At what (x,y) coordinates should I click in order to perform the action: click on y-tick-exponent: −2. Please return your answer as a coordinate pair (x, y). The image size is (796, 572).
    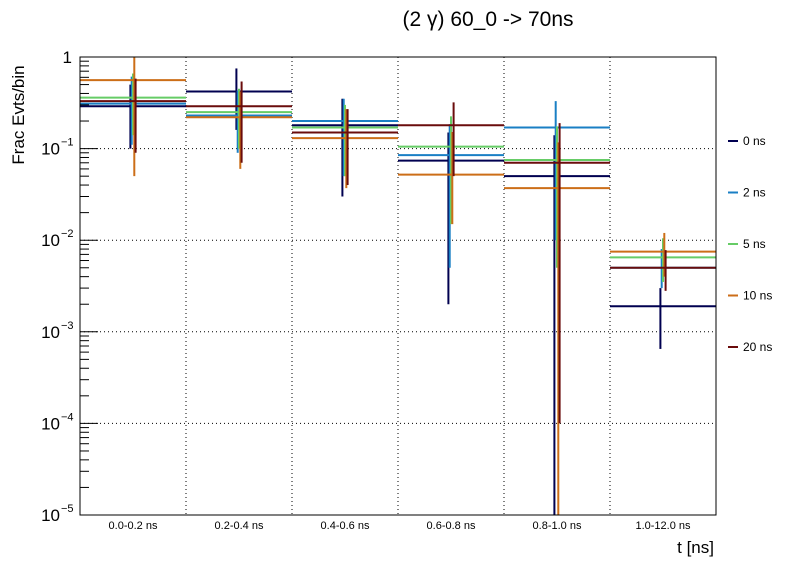
    Looking at the image, I should click on (67, 234).